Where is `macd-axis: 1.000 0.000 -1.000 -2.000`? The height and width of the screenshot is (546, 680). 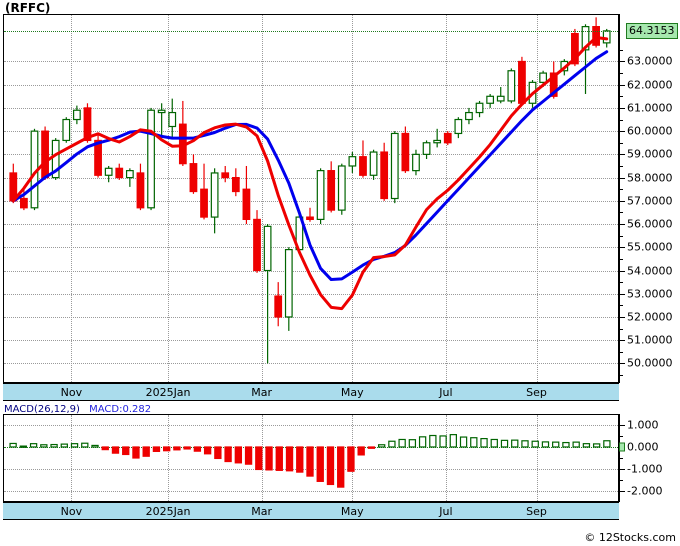
macd-axis: 1.000 0.000 -1.000 -2.000 is located at coordinates (649, 458).